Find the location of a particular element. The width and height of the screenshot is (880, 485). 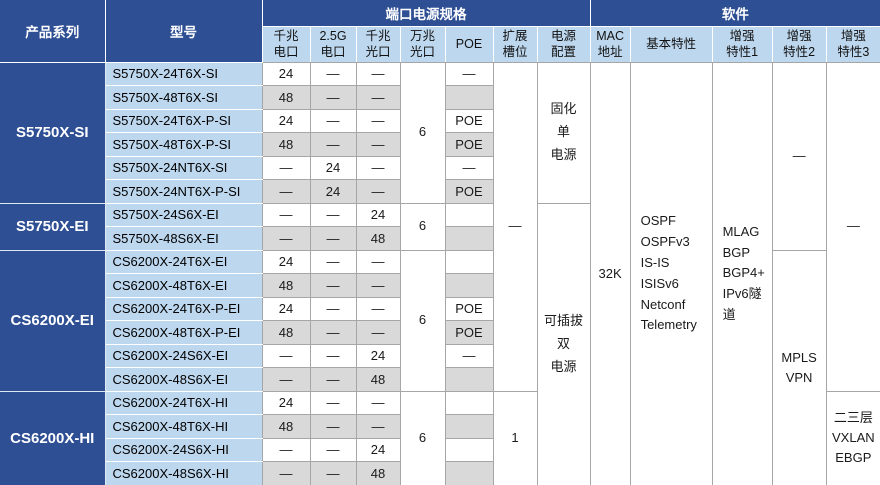

group-header-port-power: 端口电源规格 is located at coordinates (426, 13).